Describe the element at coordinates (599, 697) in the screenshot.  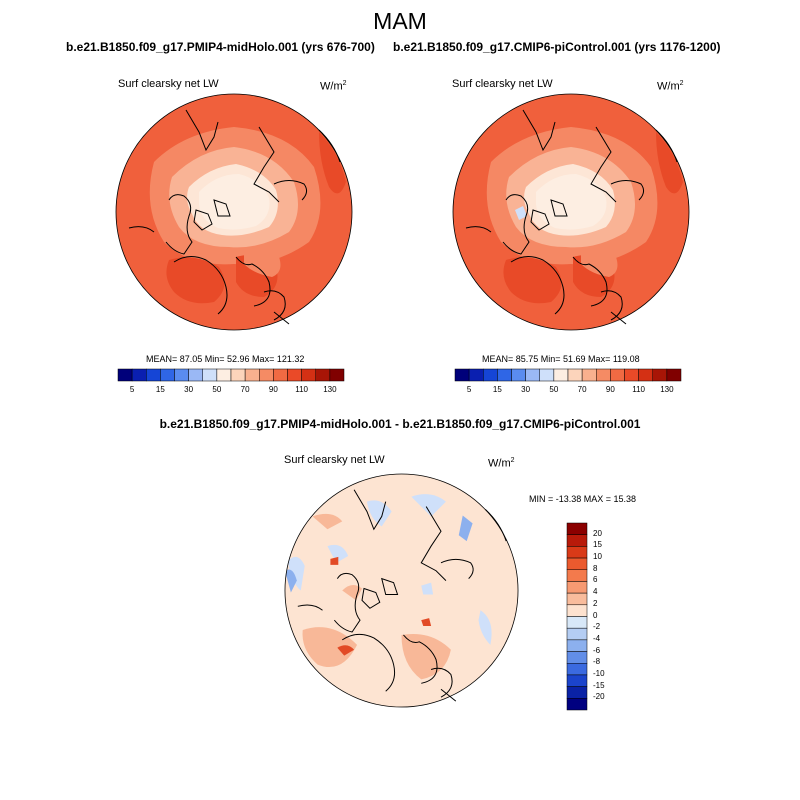
I see `colorbar-tick-label: -20` at that location.